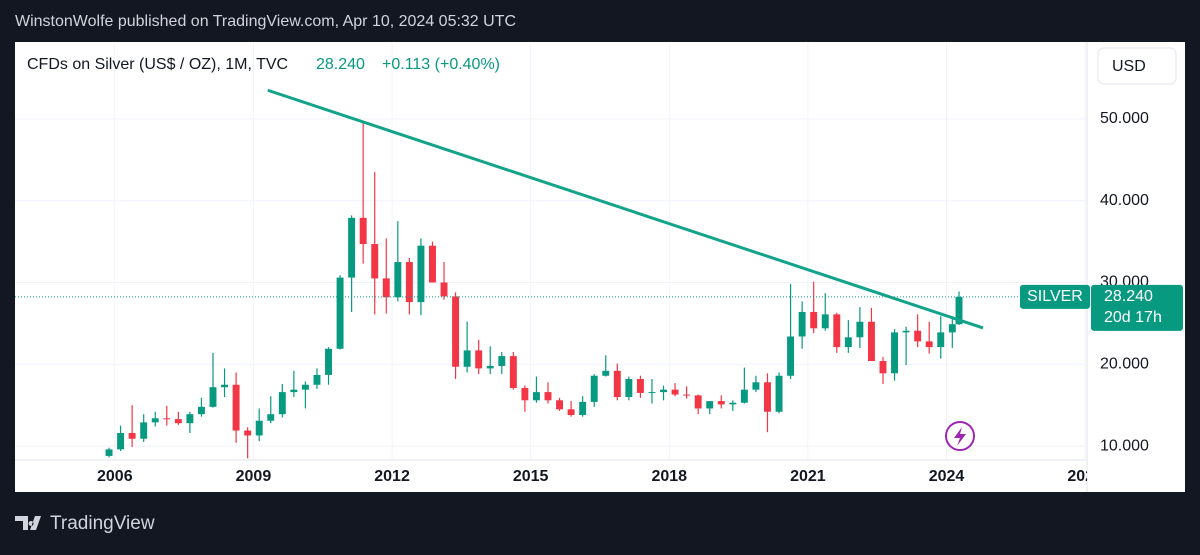 The height and width of the screenshot is (555, 1200). What do you see at coordinates (115, 476) in the screenshot?
I see `x-tick-label: 2006` at bounding box center [115, 476].